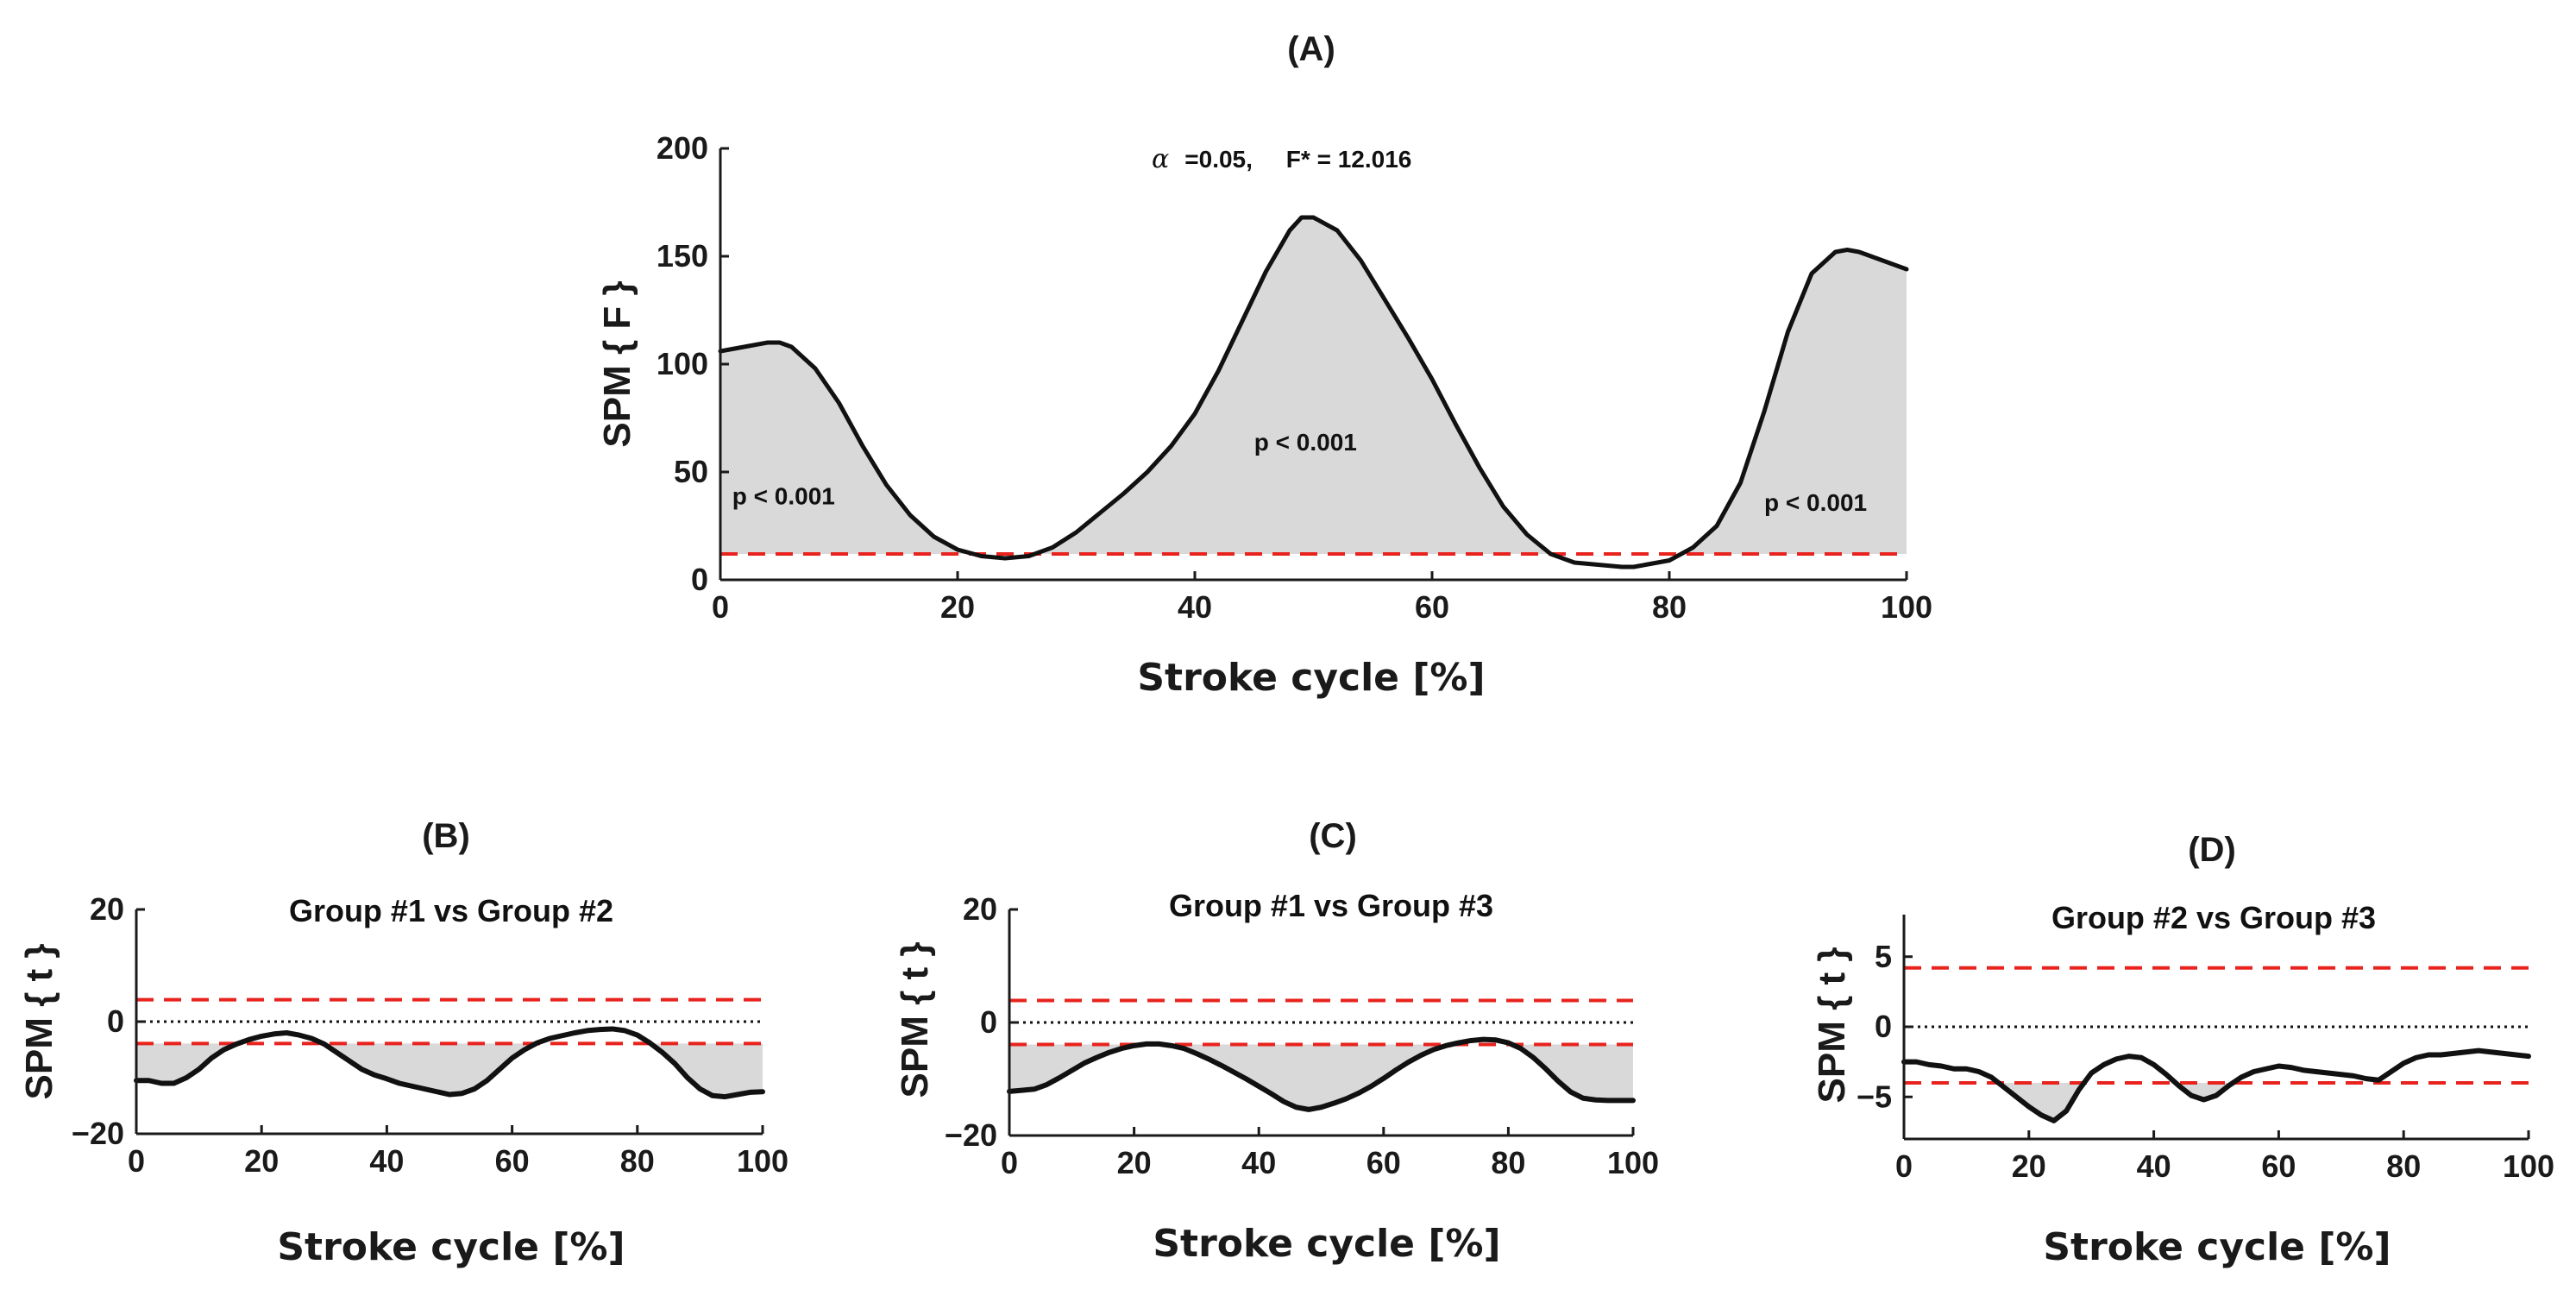 This screenshot has width=2576, height=1296. Describe the element at coordinates (451, 910) in the screenshot. I see `panel-b-title: Group #1 vs Group #2` at that location.